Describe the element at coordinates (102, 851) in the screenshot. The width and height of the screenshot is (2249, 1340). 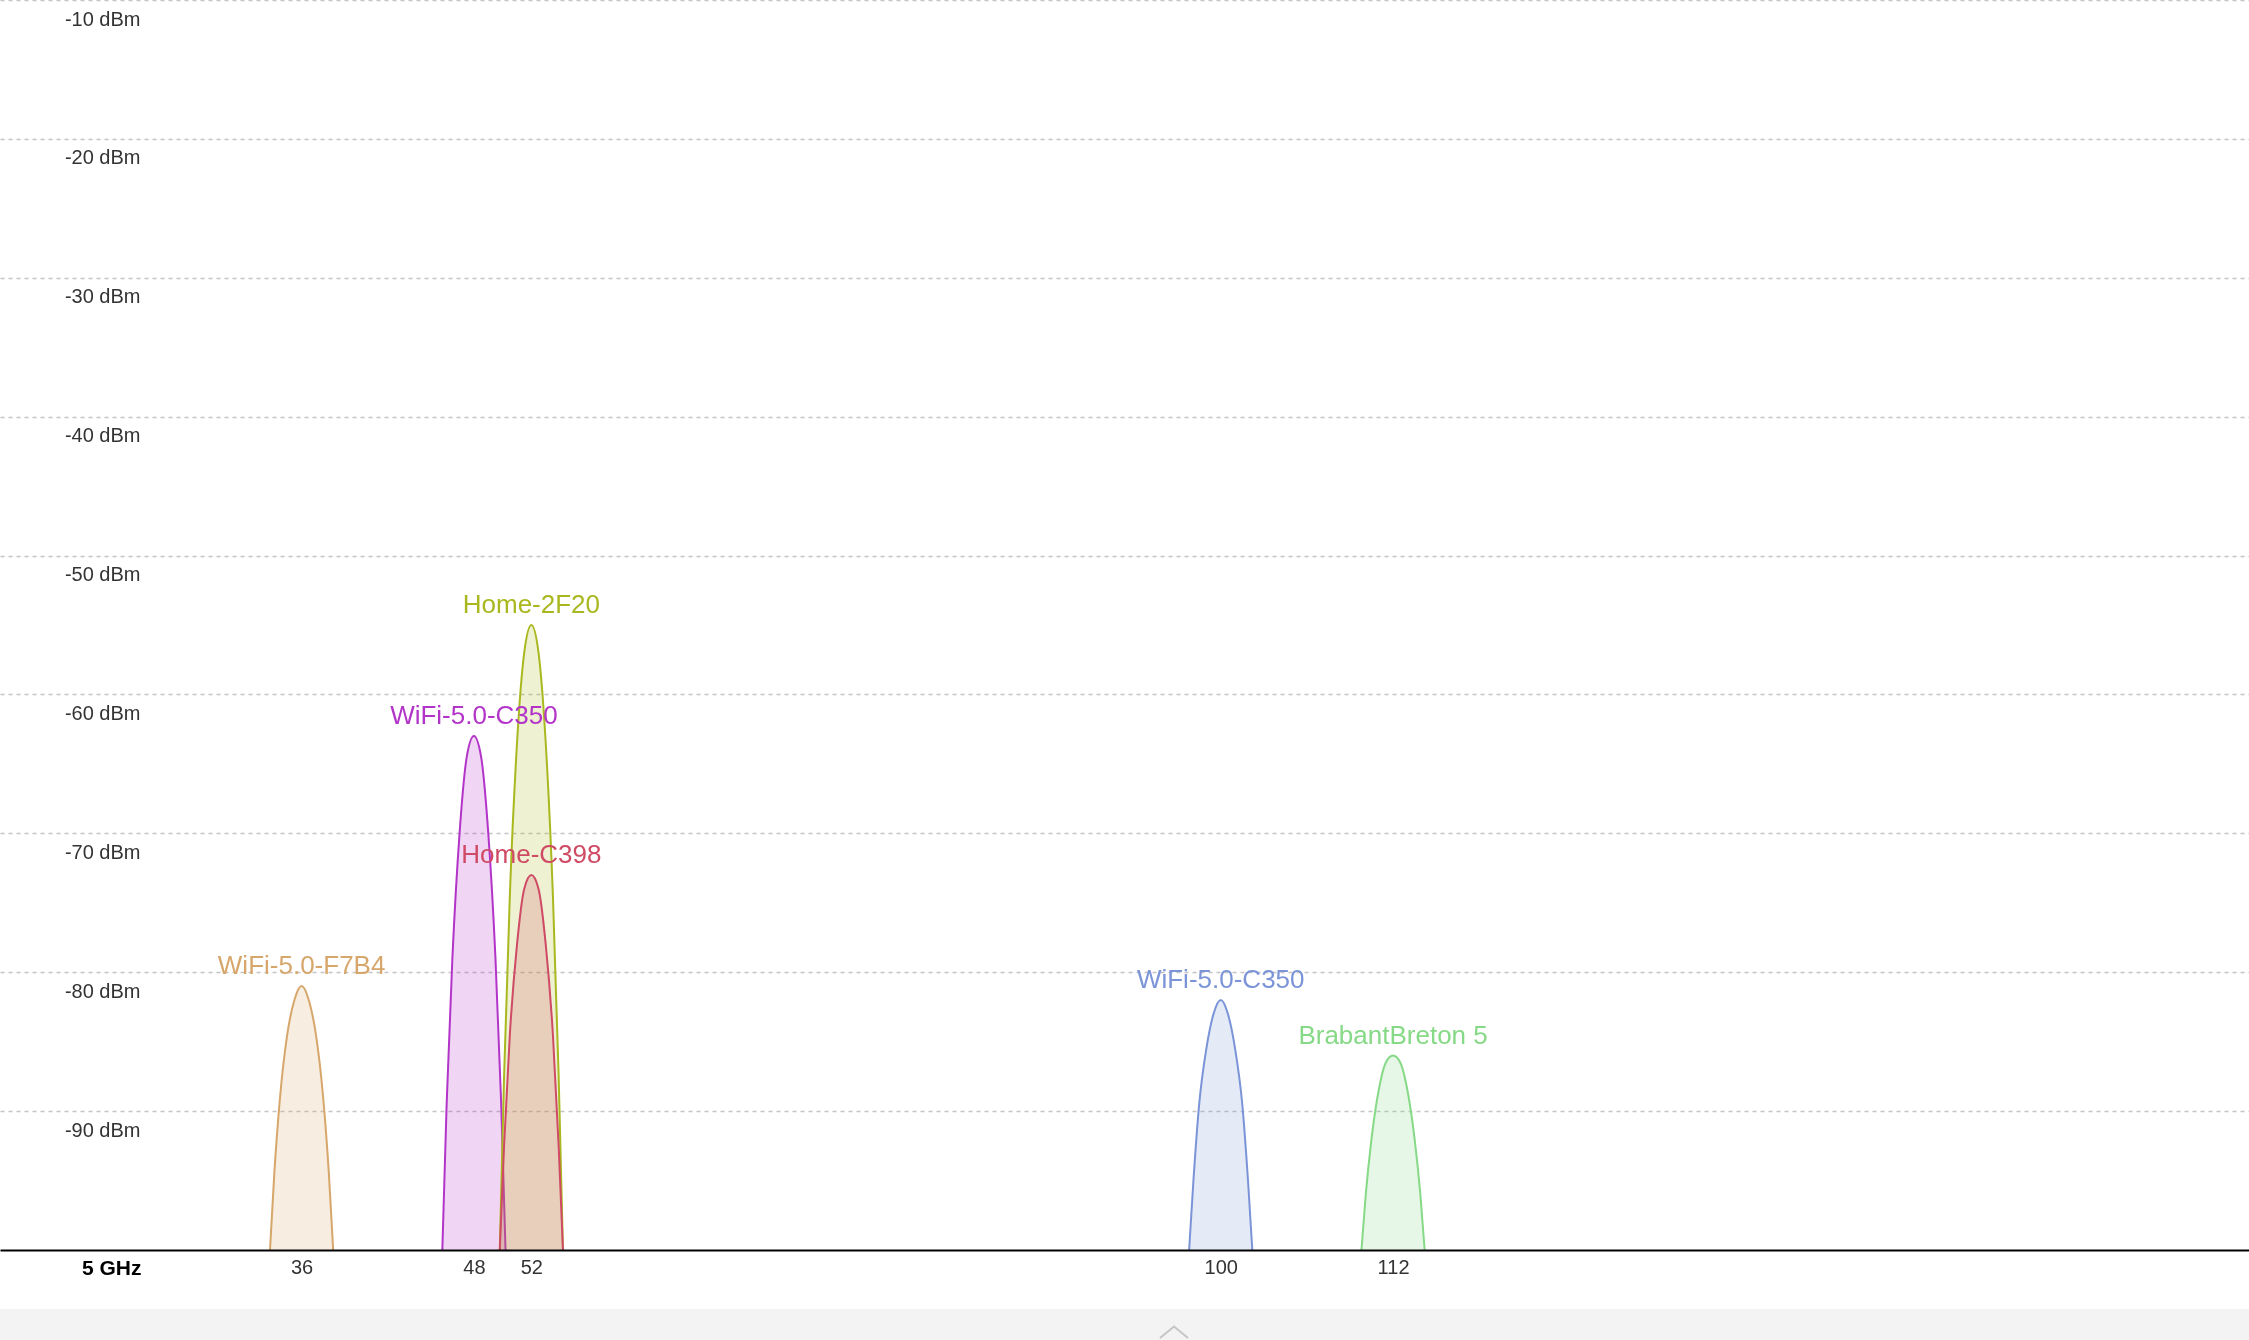
I see `y-tick-label: -70 dBm` at that location.